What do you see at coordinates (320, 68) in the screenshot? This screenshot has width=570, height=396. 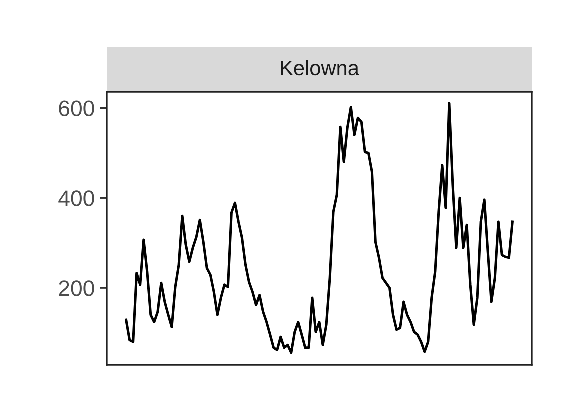 I see `chart-title: Kelowna` at bounding box center [320, 68].